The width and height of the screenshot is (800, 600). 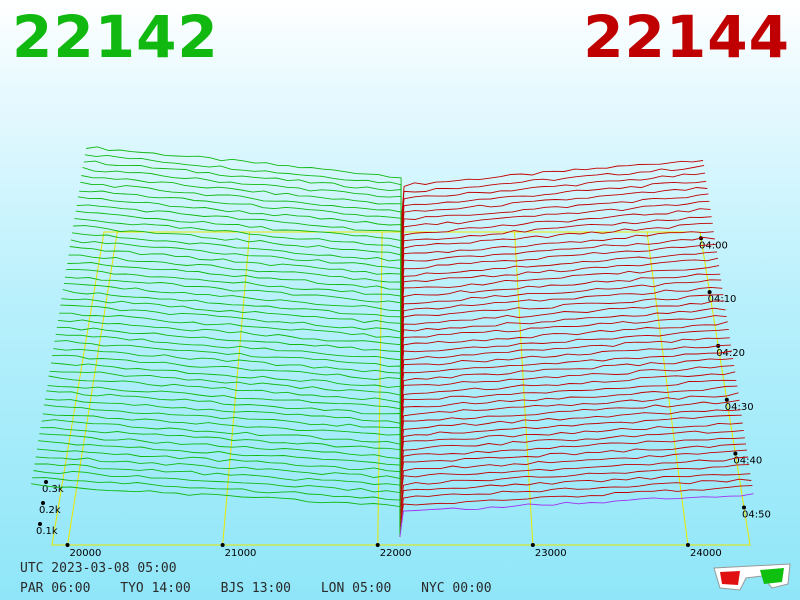 I want to click on time-tick-label: 04:20, so click(x=730, y=353).